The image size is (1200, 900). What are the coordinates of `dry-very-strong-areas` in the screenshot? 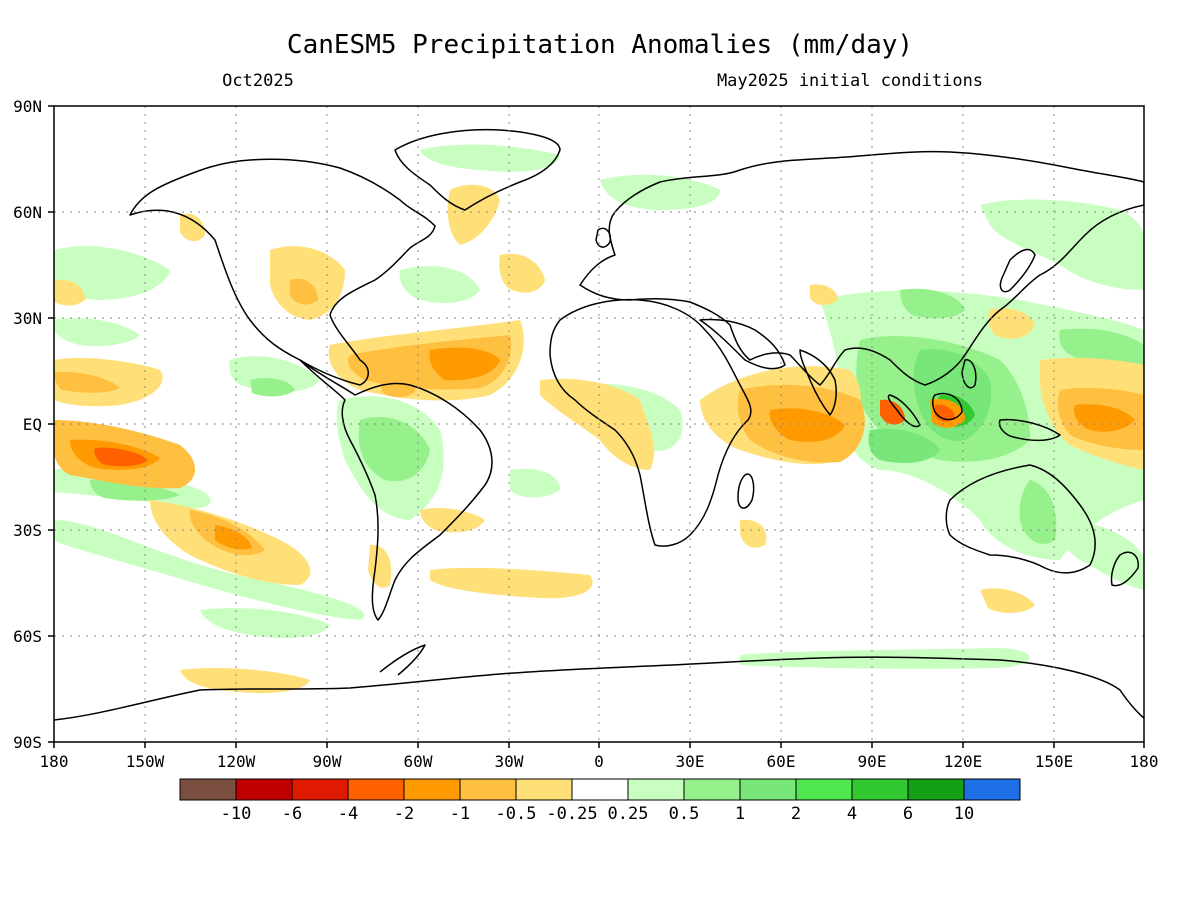 It's located at (524, 433).